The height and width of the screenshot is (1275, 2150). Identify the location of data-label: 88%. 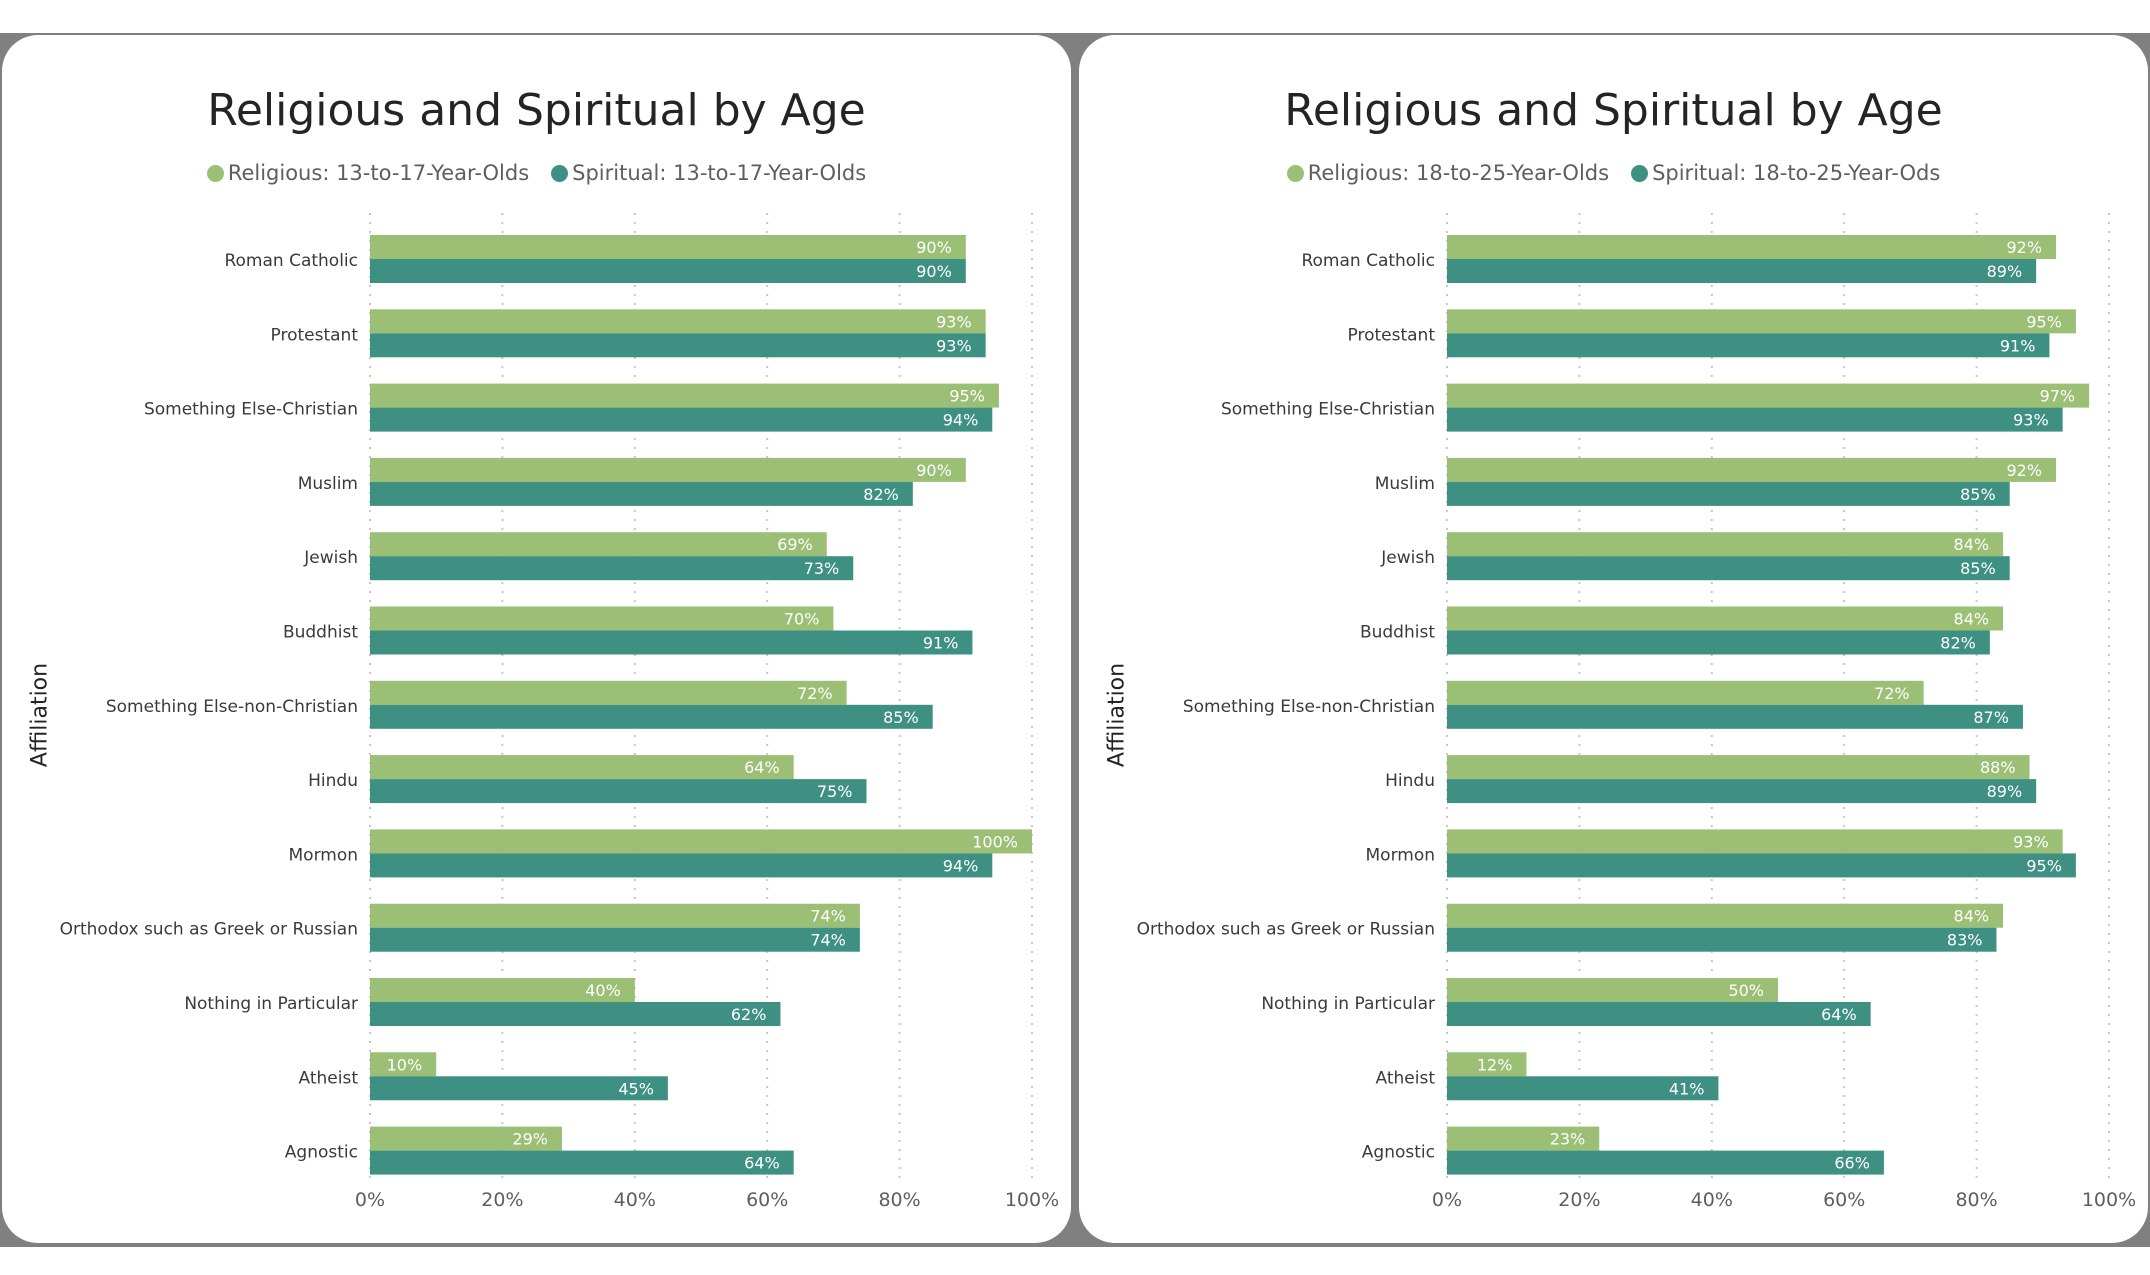
(1998, 767).